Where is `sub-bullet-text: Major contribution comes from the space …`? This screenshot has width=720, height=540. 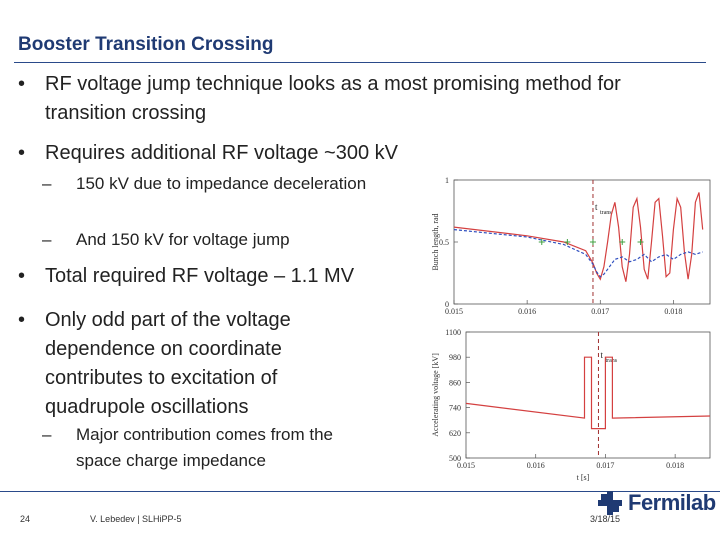
sub-bullet-text: Major contribution comes from the space … is located at coordinates (204, 447).